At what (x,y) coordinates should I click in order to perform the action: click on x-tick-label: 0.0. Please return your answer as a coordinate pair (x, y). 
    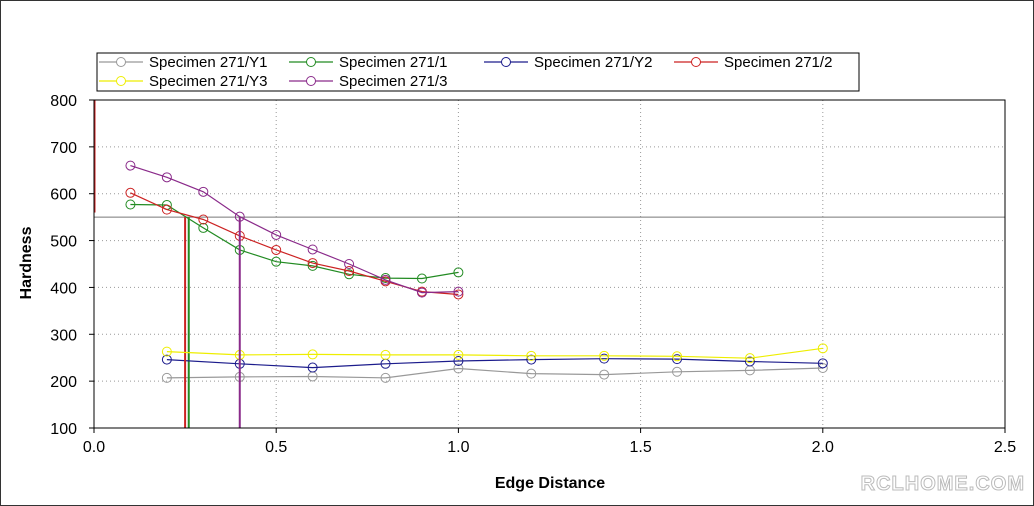
    Looking at the image, I should click on (94, 447).